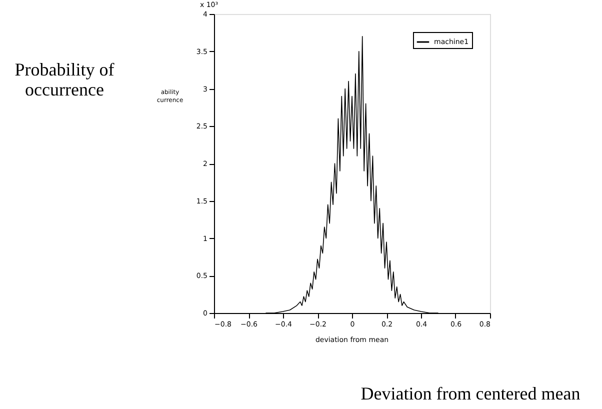  I want to click on x-axis-title: Deviation from centered mean, so click(470, 394).